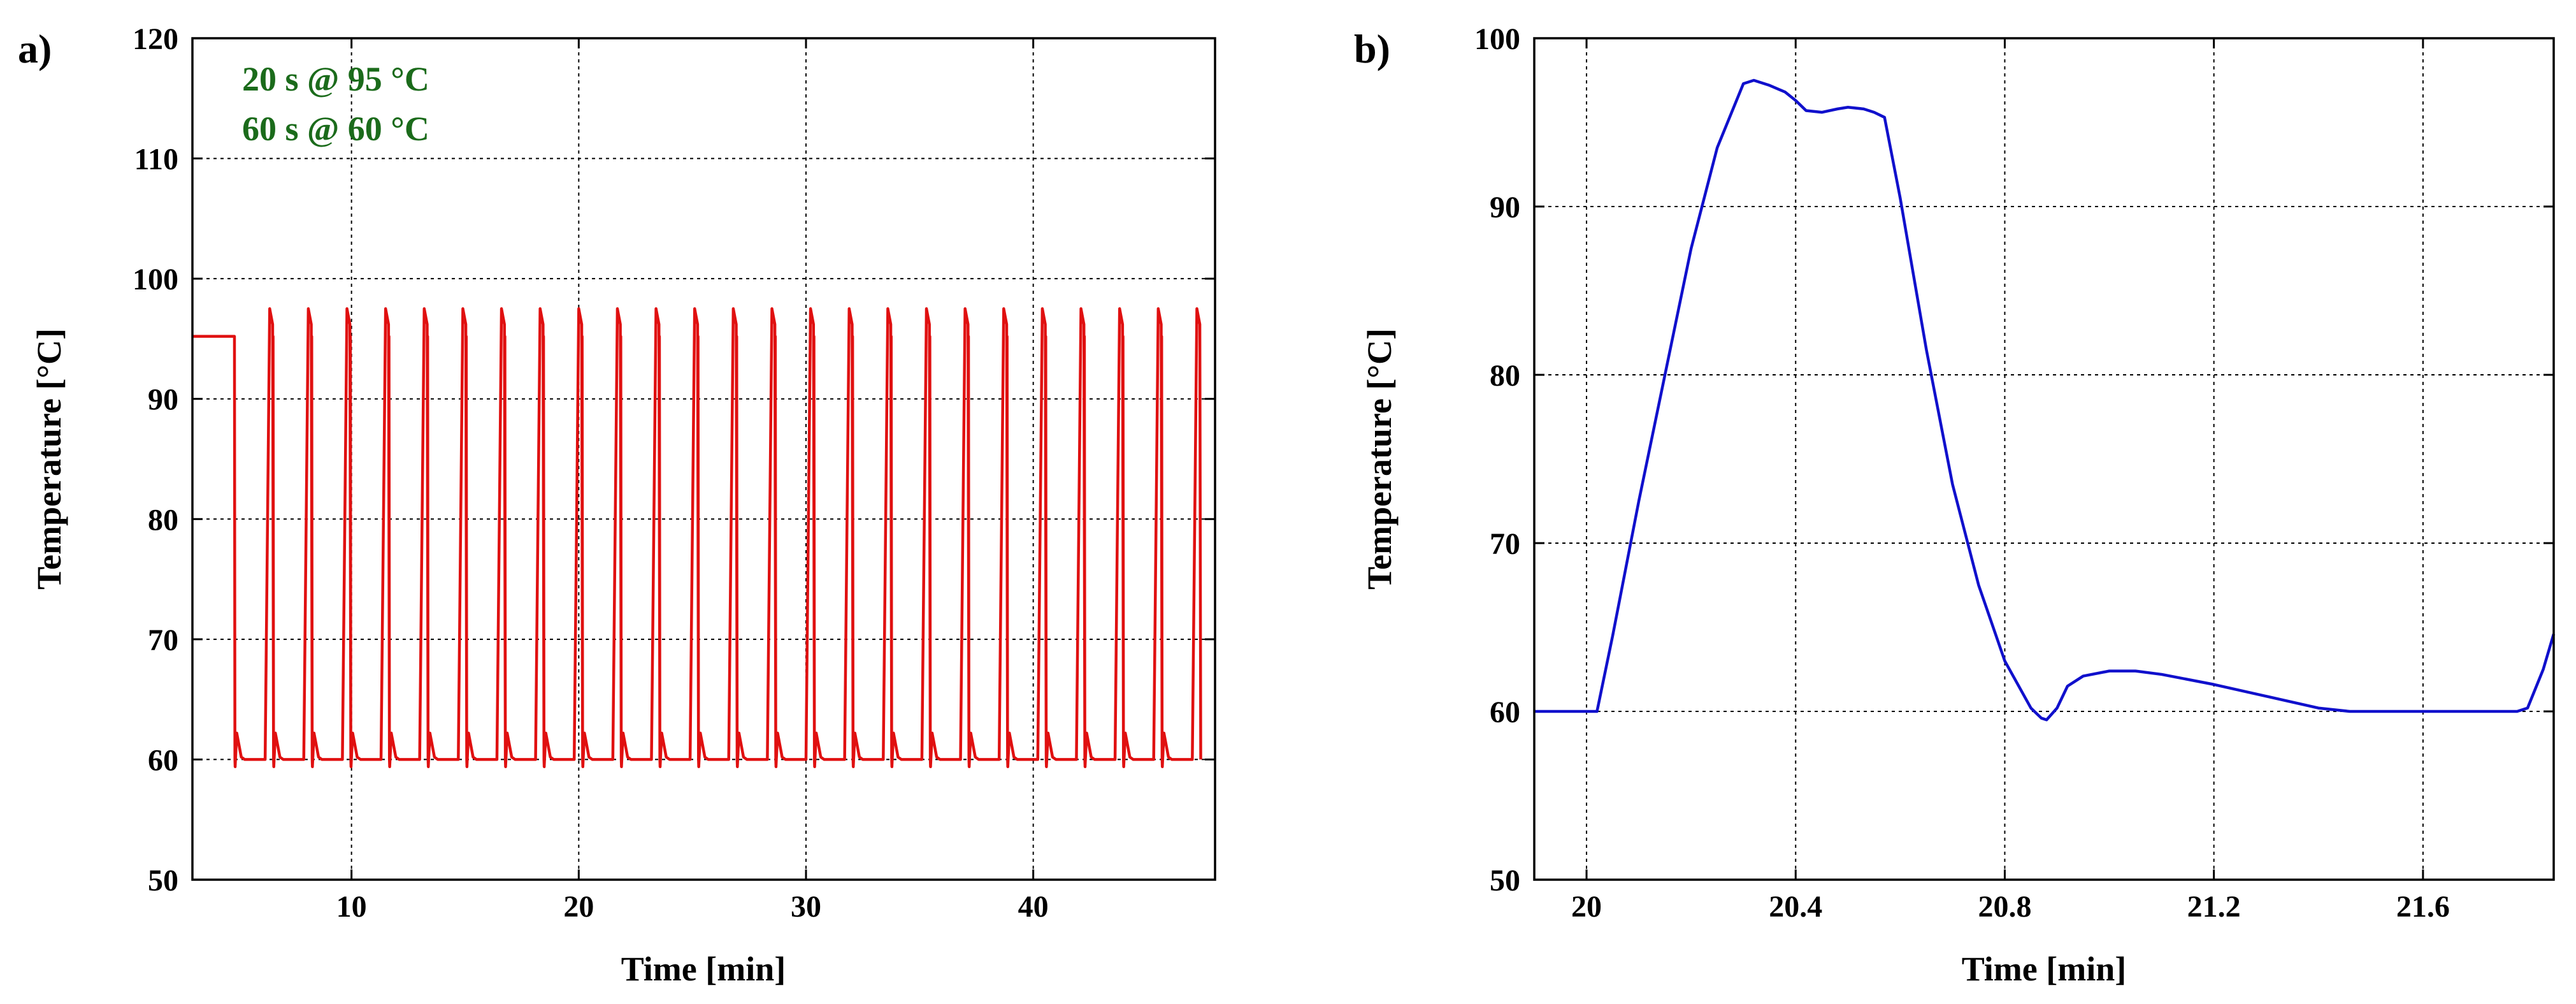 Image resolution: width=2576 pixels, height=1004 pixels. What do you see at coordinates (806, 907) in the screenshot?
I see `x-tick-label: 30` at bounding box center [806, 907].